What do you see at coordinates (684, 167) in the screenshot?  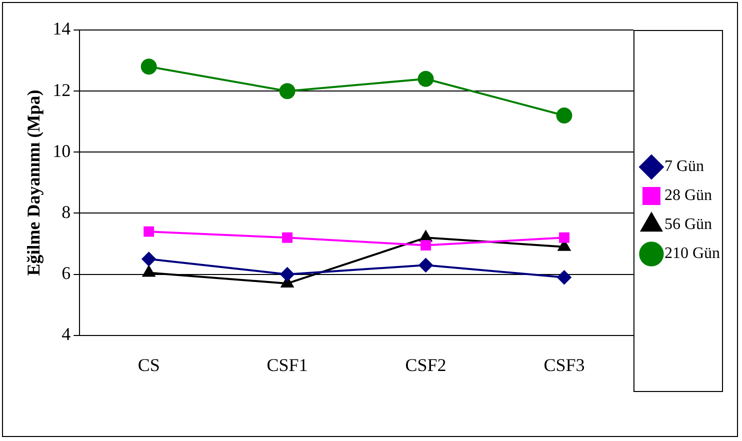 I see `legend-label: 7 Gün` at bounding box center [684, 167].